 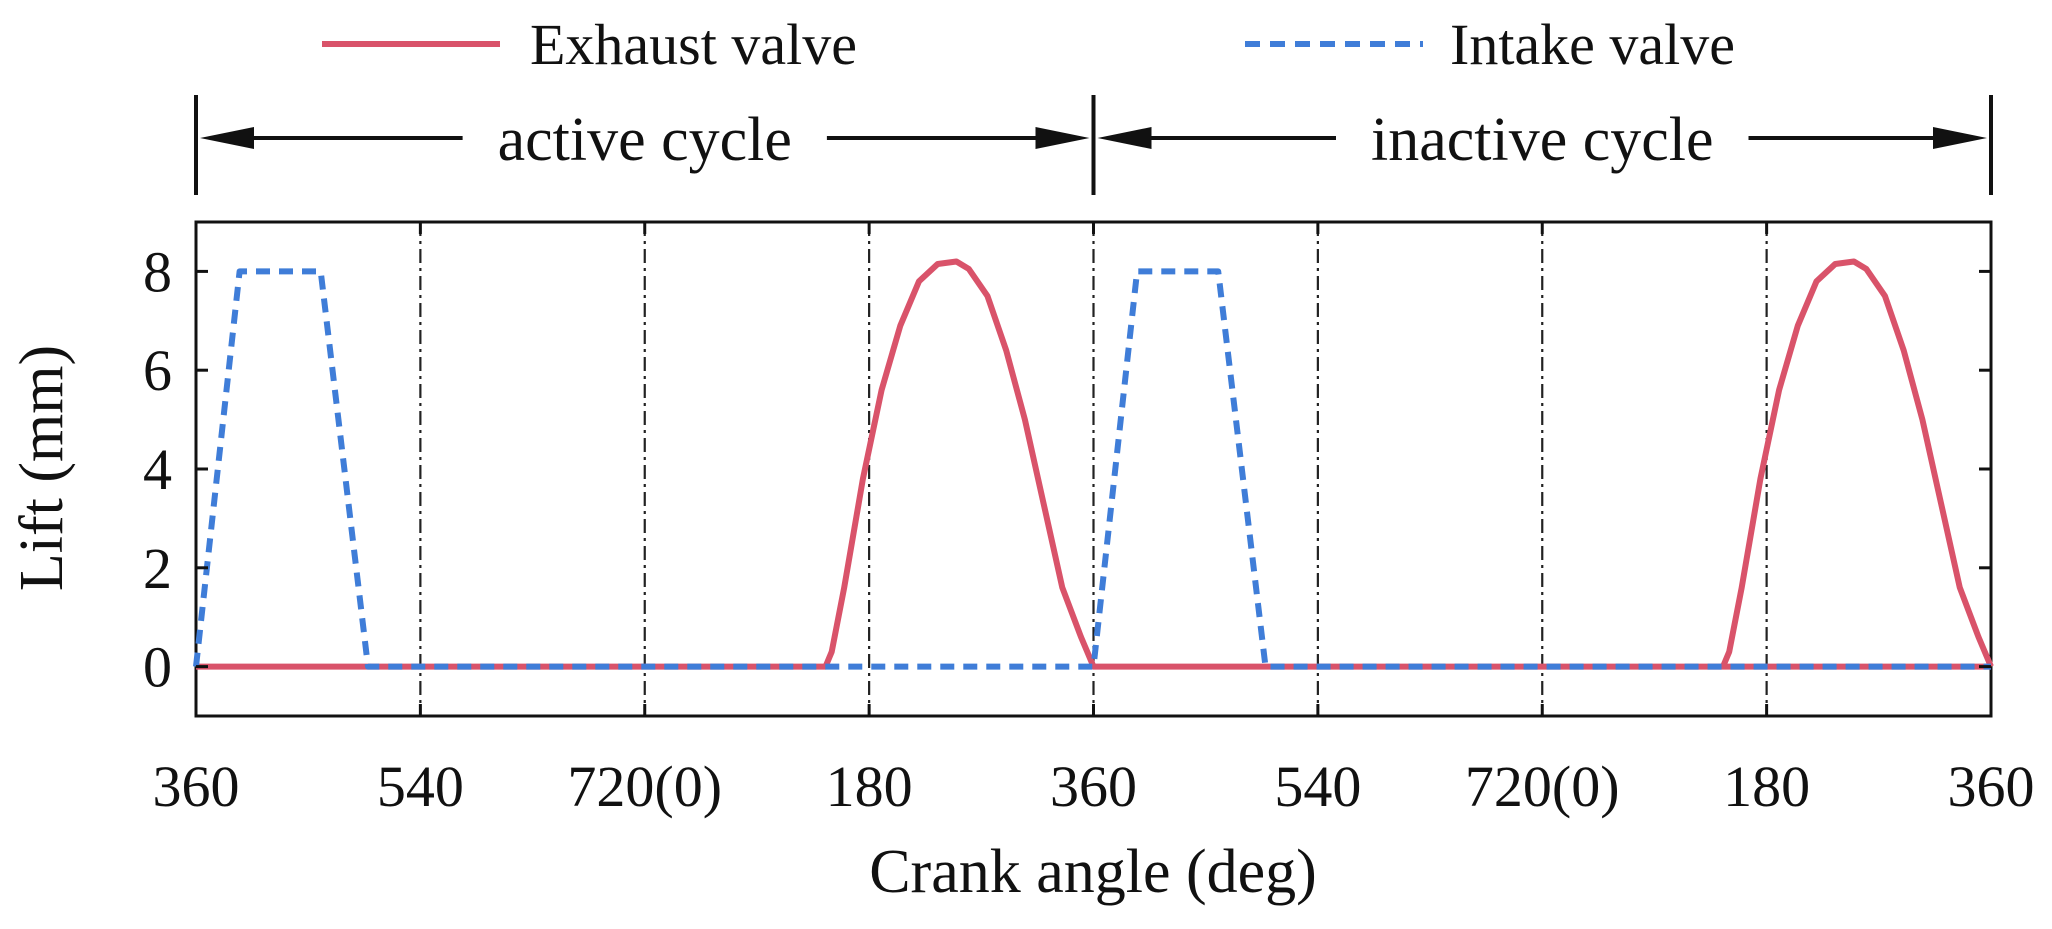 What do you see at coordinates (1960, 138) in the screenshot?
I see `inactive-cycle-right-arrowhead` at bounding box center [1960, 138].